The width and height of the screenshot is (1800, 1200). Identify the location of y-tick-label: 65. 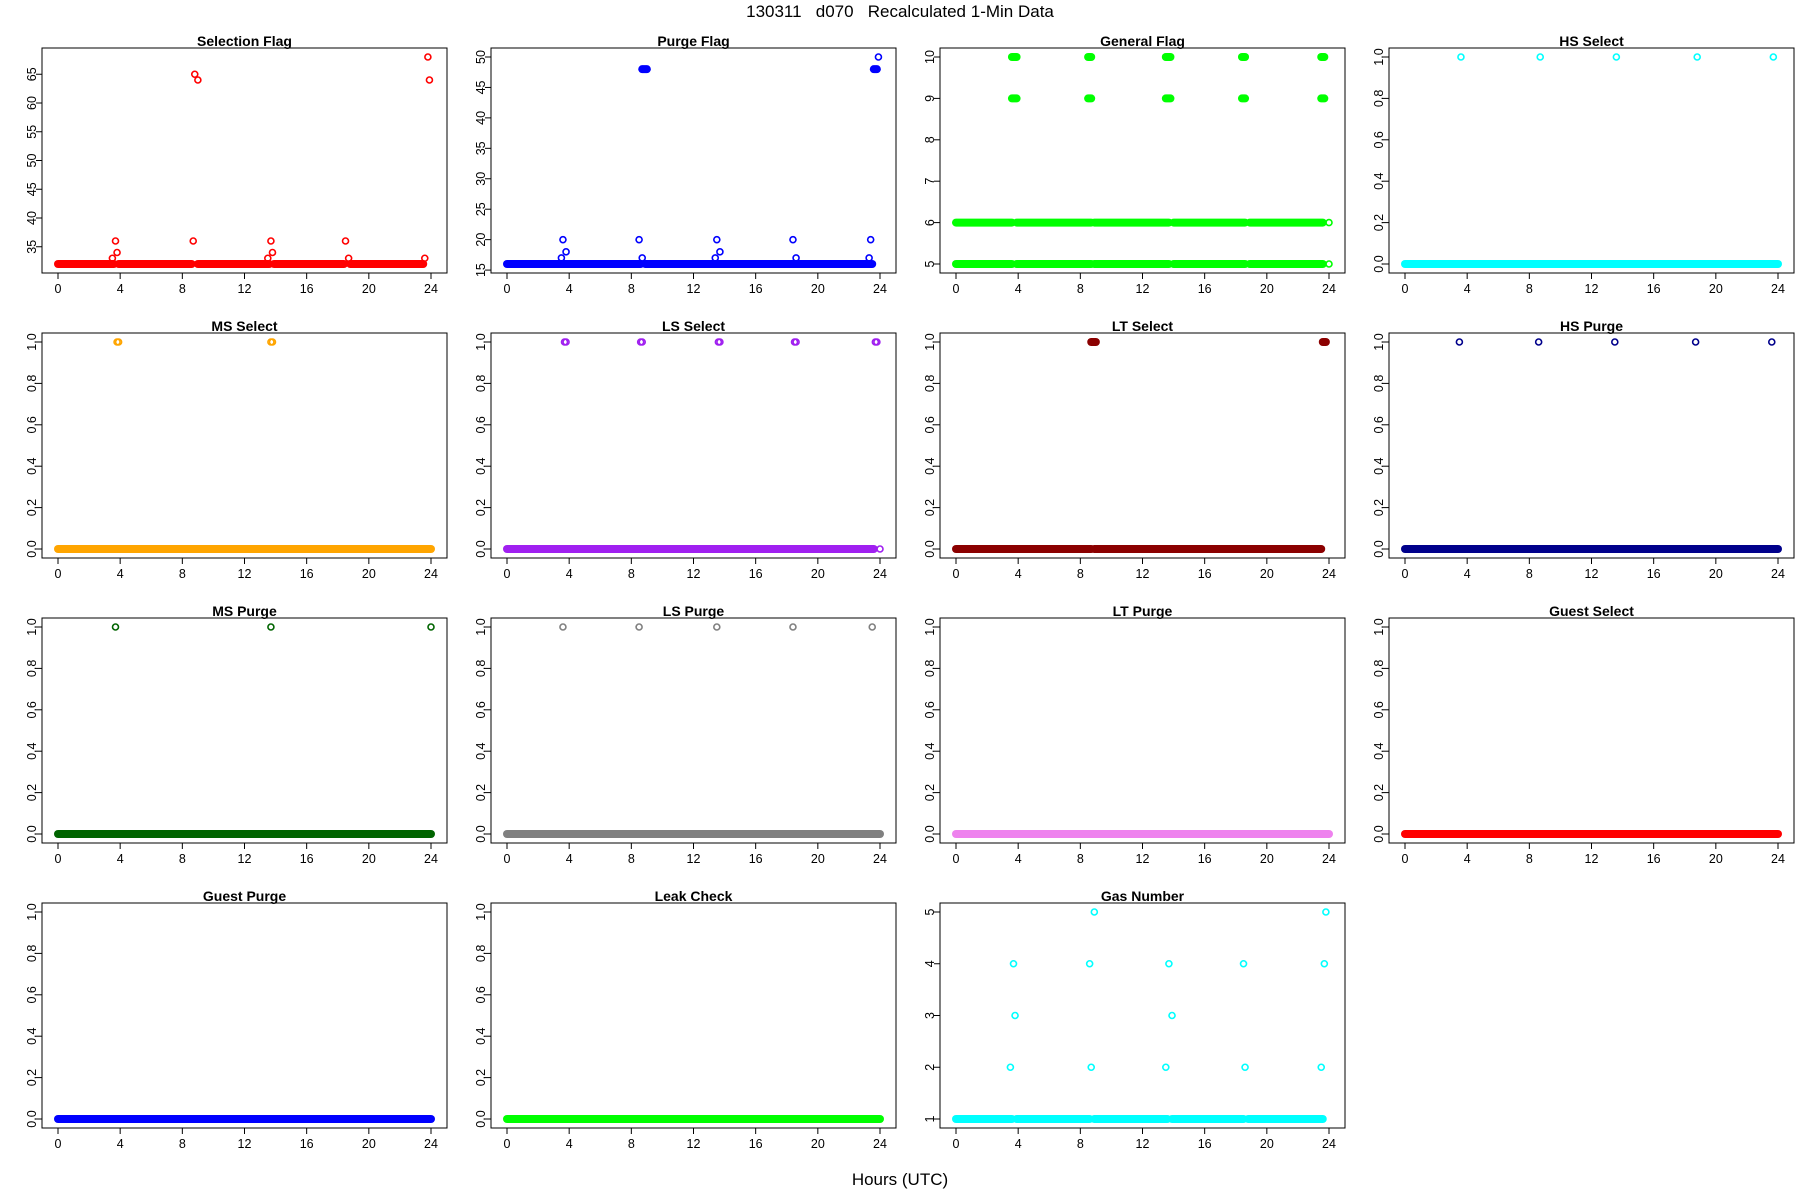
(32, 74).